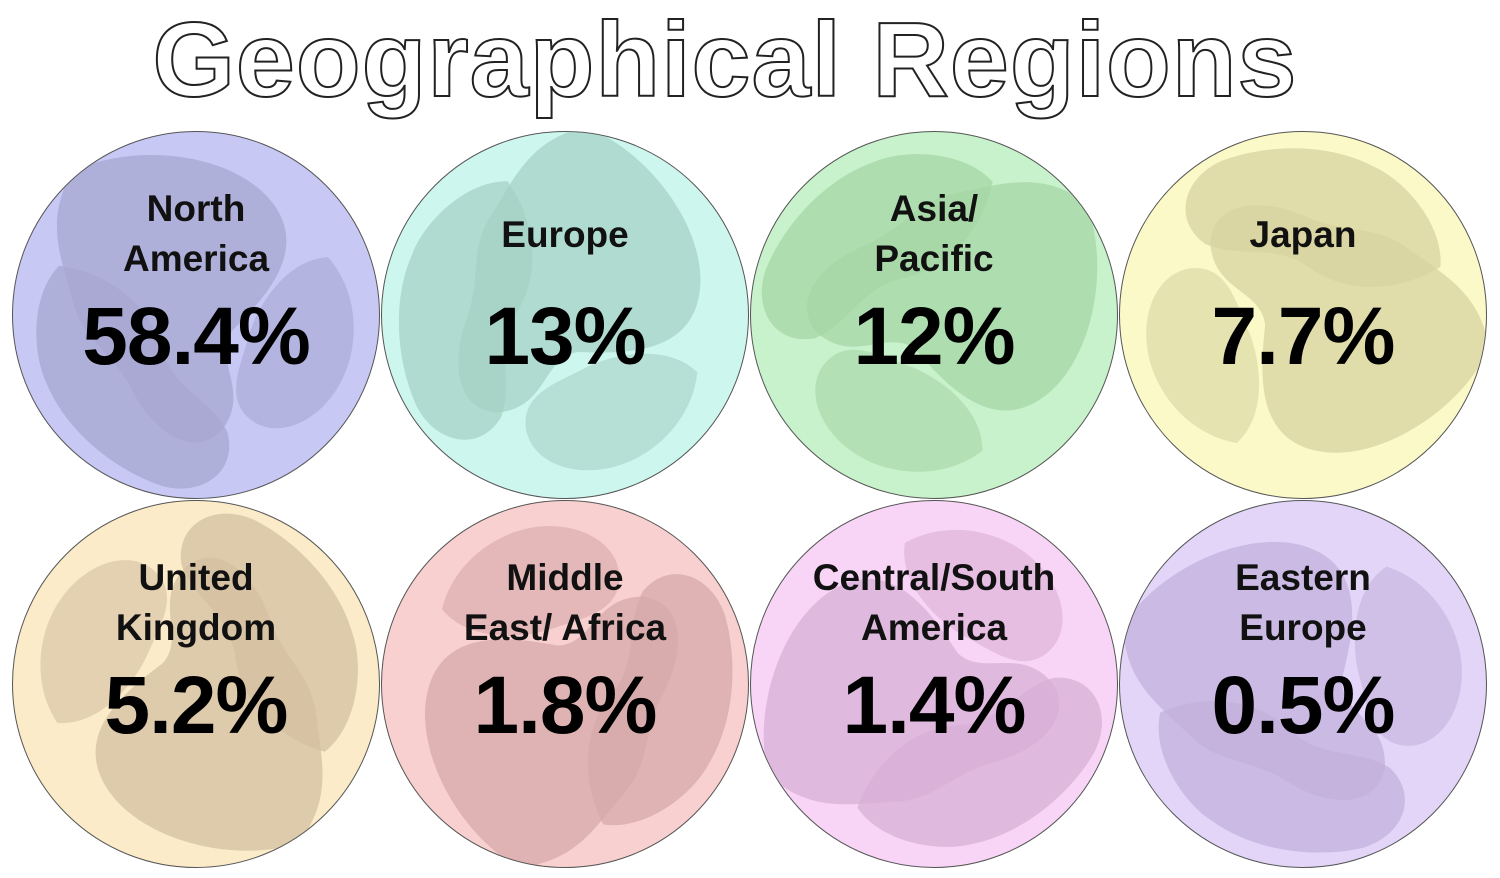 This screenshot has height=878, width=1500. Describe the element at coordinates (565, 336) in the screenshot. I see `region-value: 13%` at that location.